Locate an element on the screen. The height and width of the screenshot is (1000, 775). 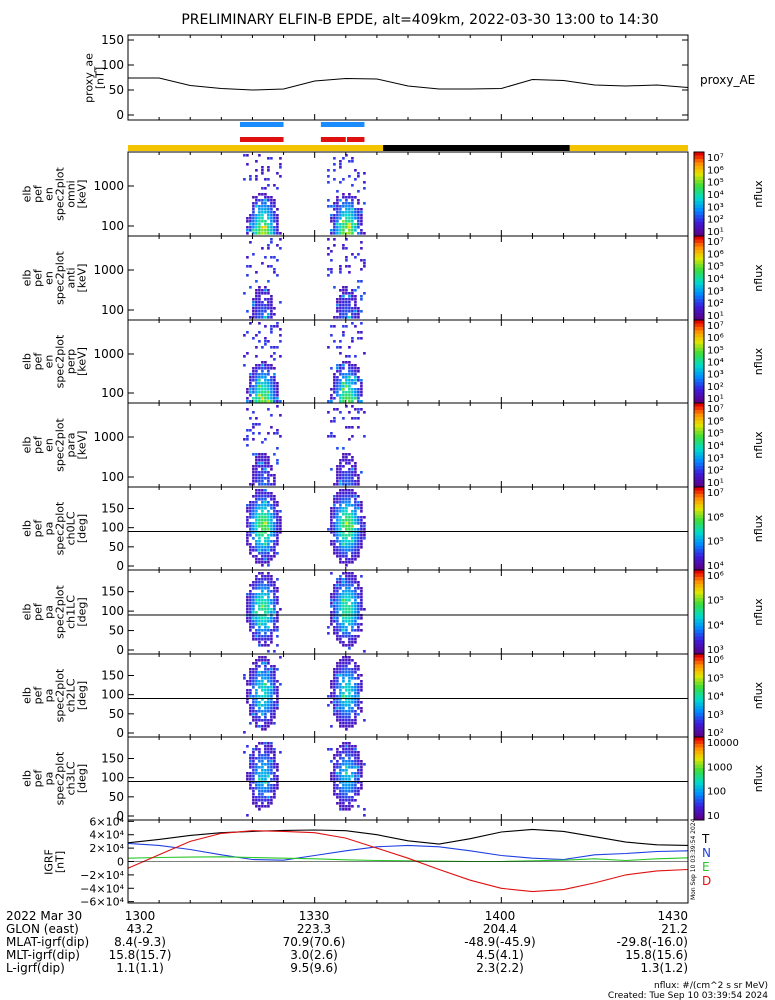
colorbar-tick-label: 10⁵ is located at coordinates (715, 183).